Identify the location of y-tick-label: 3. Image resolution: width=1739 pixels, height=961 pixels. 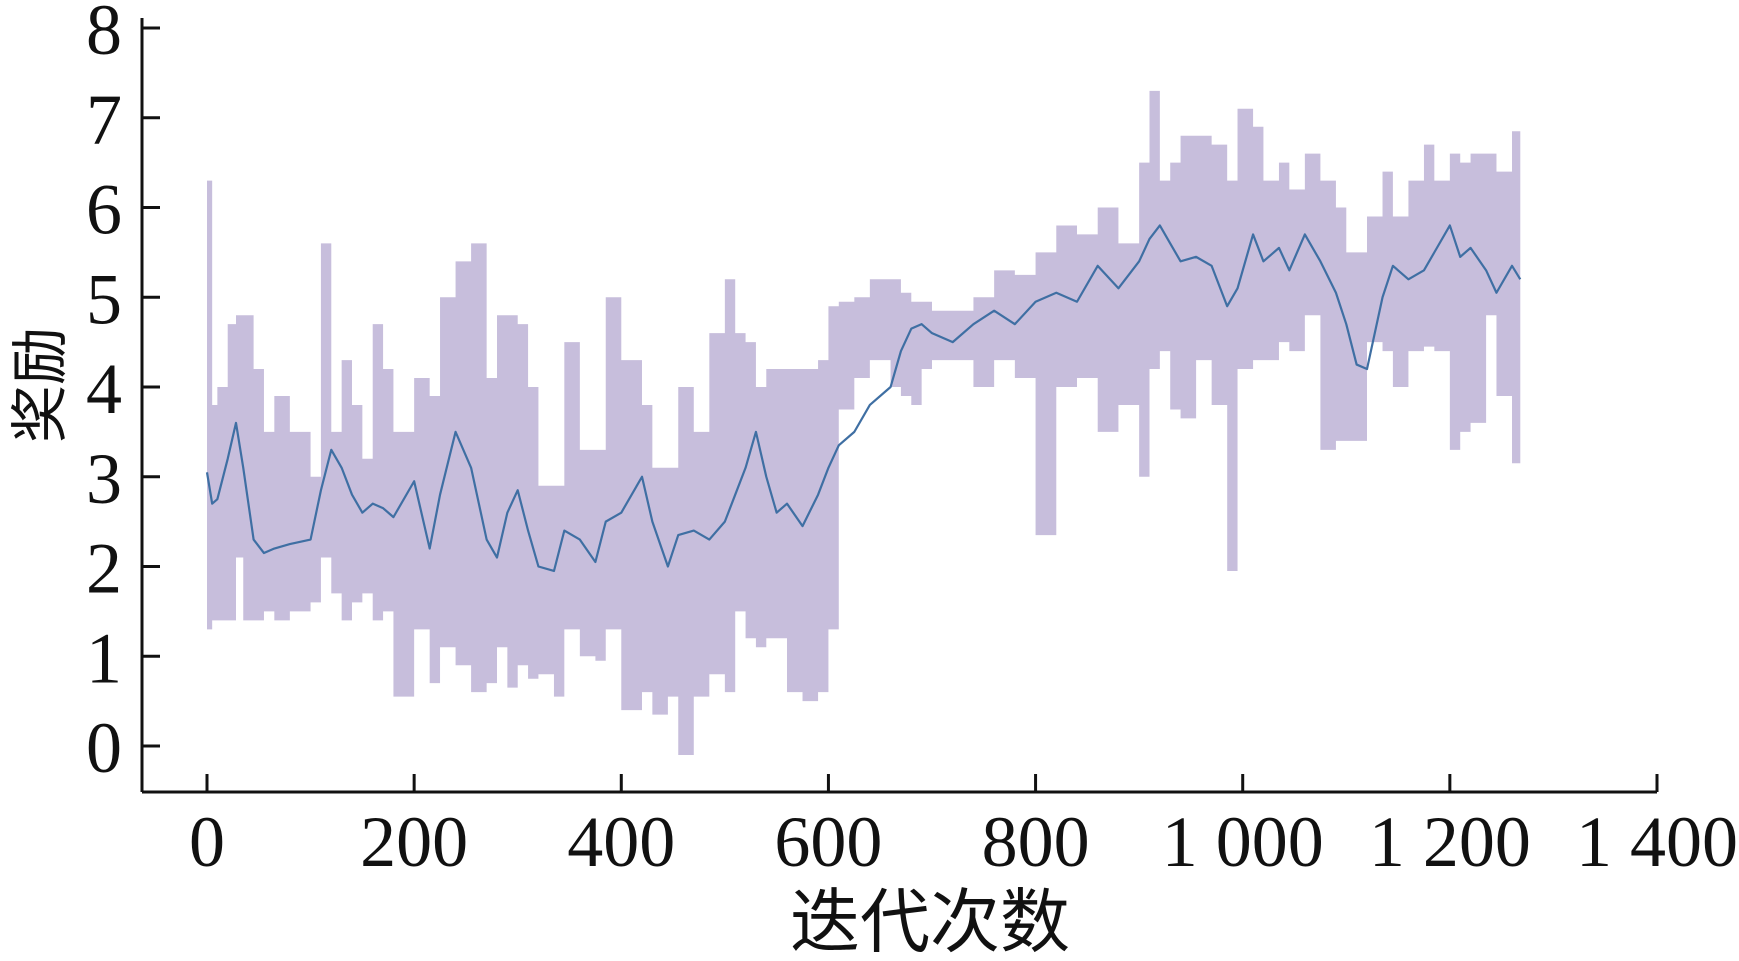
(104, 479).